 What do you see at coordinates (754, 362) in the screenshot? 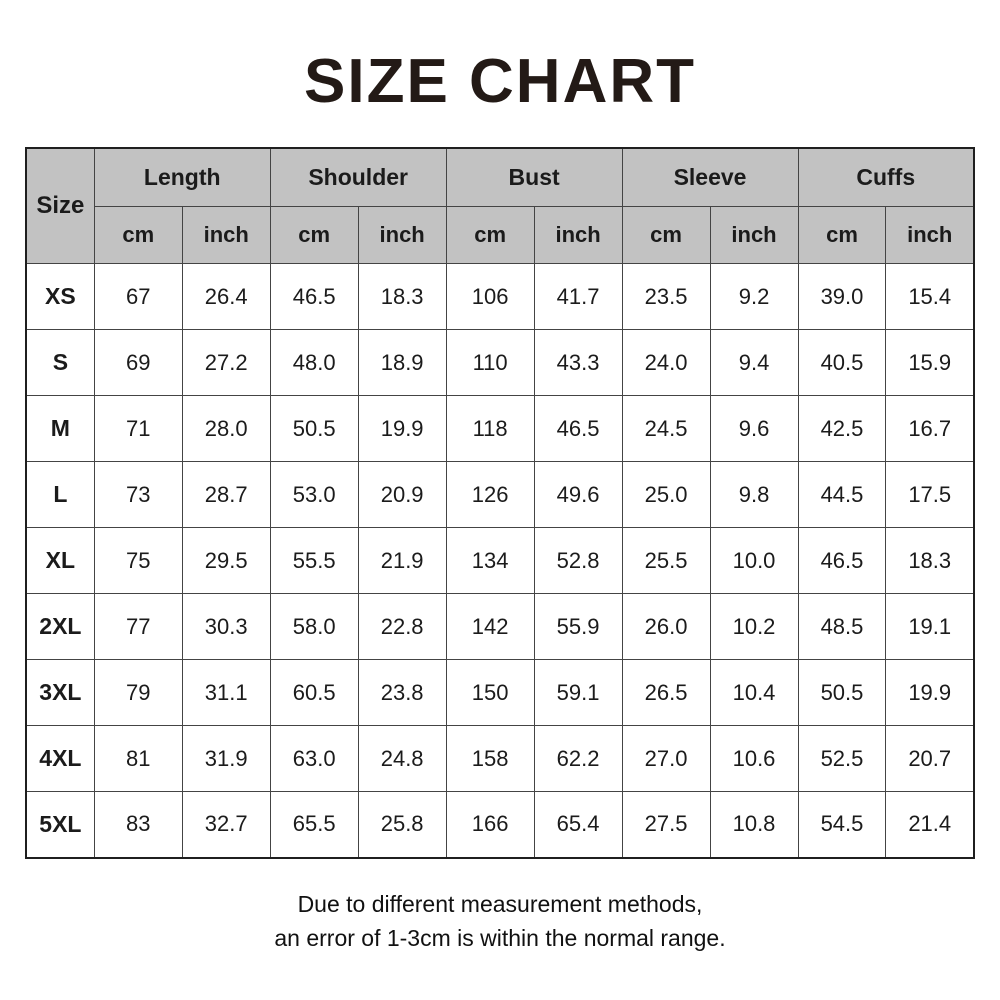
I see `measurement-value: 9.4` at bounding box center [754, 362].